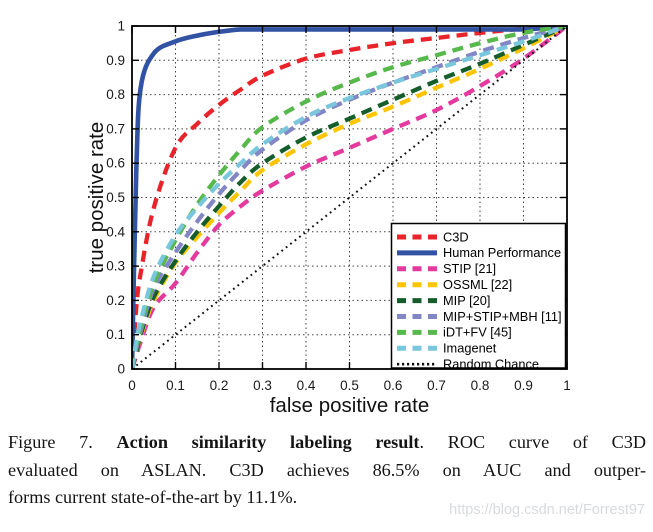 Image resolution: width=653 pixels, height=532 pixels. I want to click on legend-entry-mip-stip-mbh-11: MIP+STIP+MBH [11], so click(479, 316).